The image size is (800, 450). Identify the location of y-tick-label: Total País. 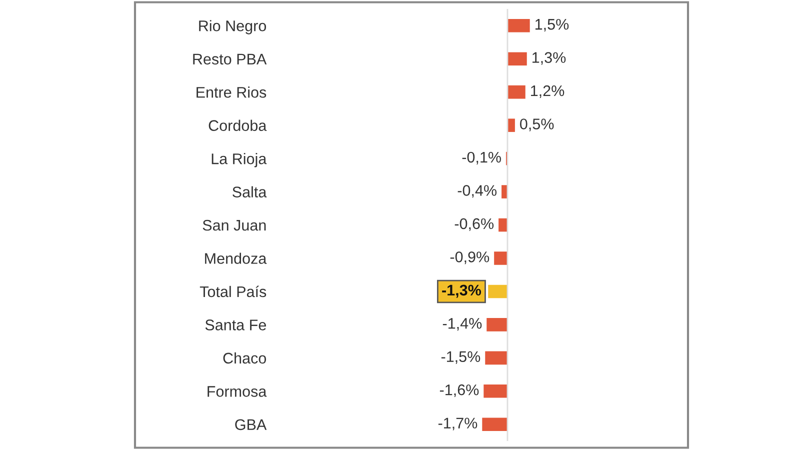
(233, 292).